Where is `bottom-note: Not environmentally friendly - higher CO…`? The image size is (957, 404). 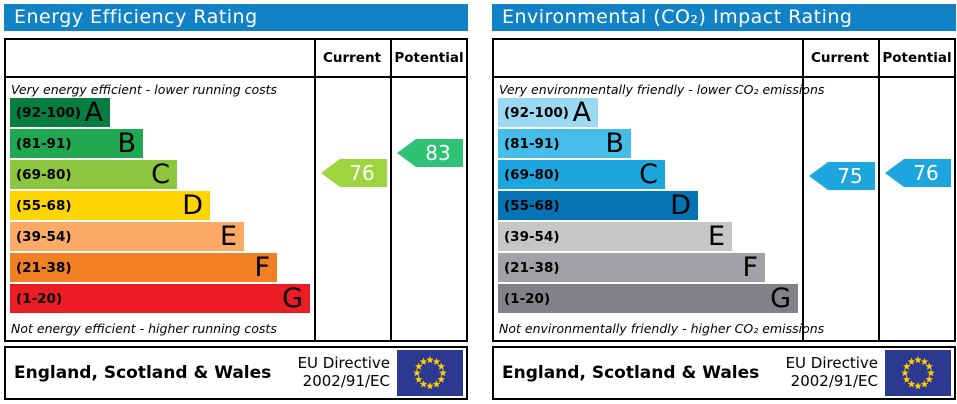
bottom-note: Not environmentally friendly - higher CO… is located at coordinates (662, 328).